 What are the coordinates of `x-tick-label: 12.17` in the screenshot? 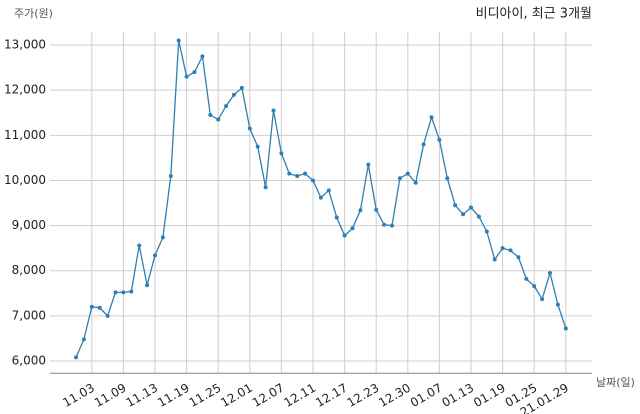 It's located at (331, 395).